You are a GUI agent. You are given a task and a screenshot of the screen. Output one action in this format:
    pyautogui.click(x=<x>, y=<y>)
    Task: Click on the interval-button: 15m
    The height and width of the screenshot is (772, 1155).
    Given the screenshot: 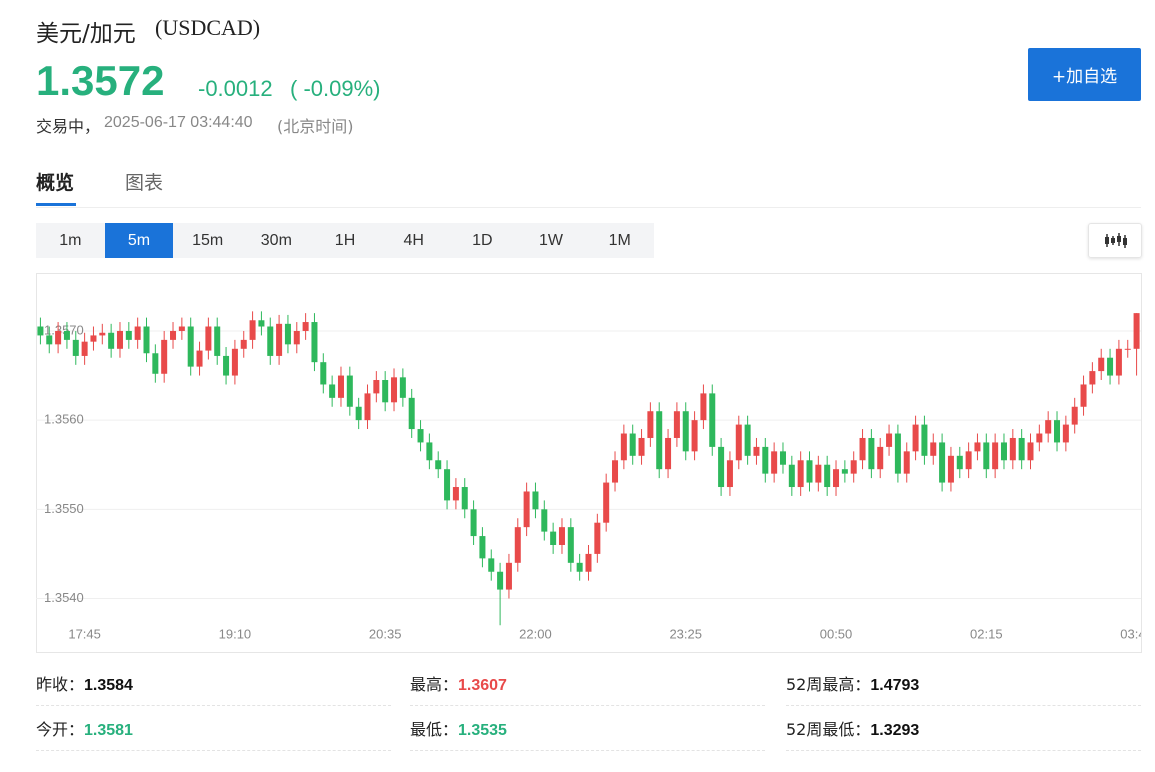 What is the action you would take?
    pyautogui.click(x=208, y=240)
    